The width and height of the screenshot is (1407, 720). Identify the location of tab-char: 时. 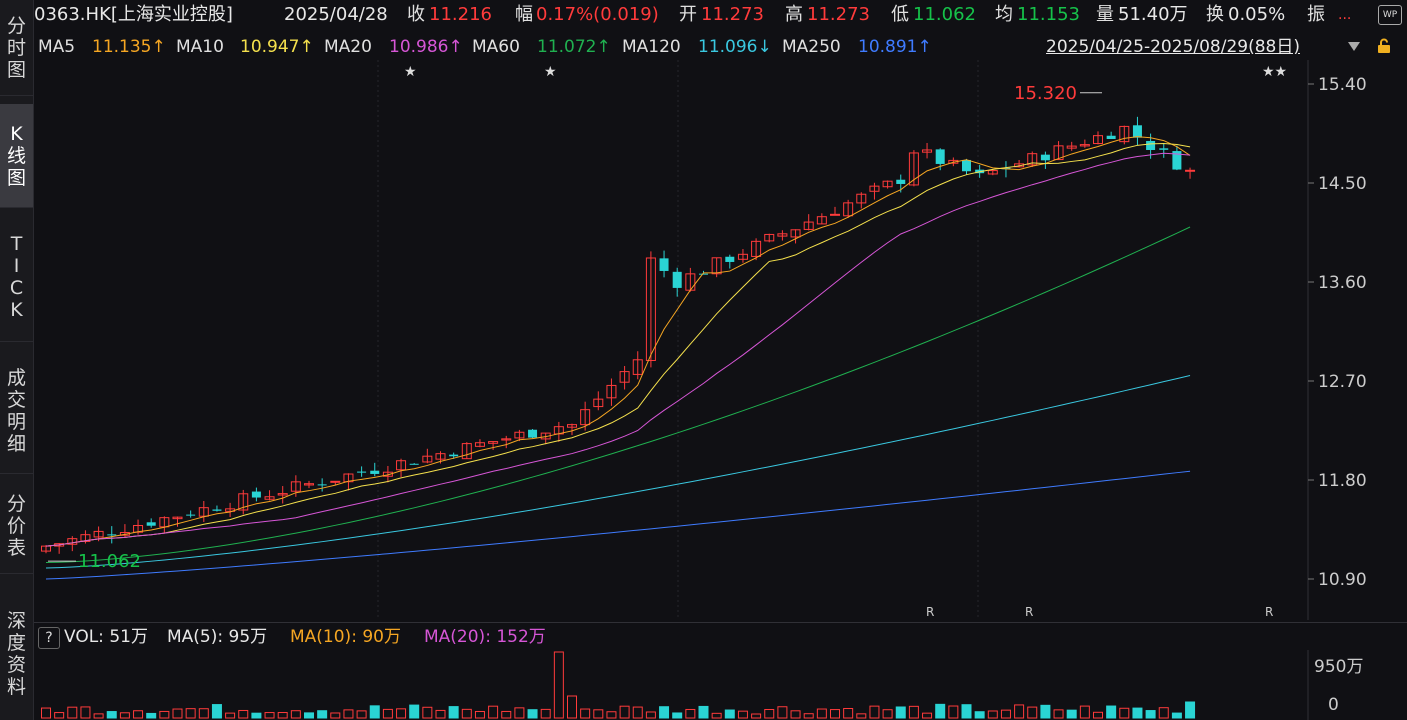
(16, 47).